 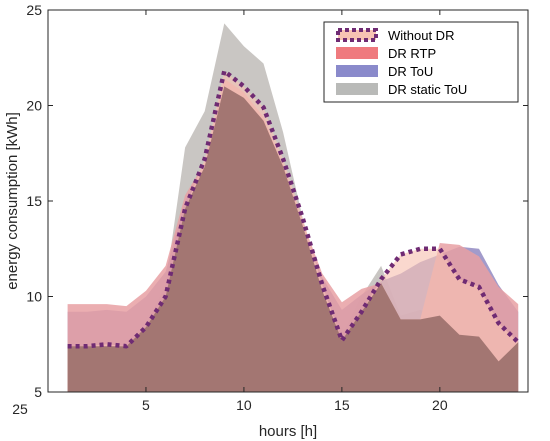 I want to click on legend-item-dr-static-tou: DR static ToU, so click(x=401, y=89).